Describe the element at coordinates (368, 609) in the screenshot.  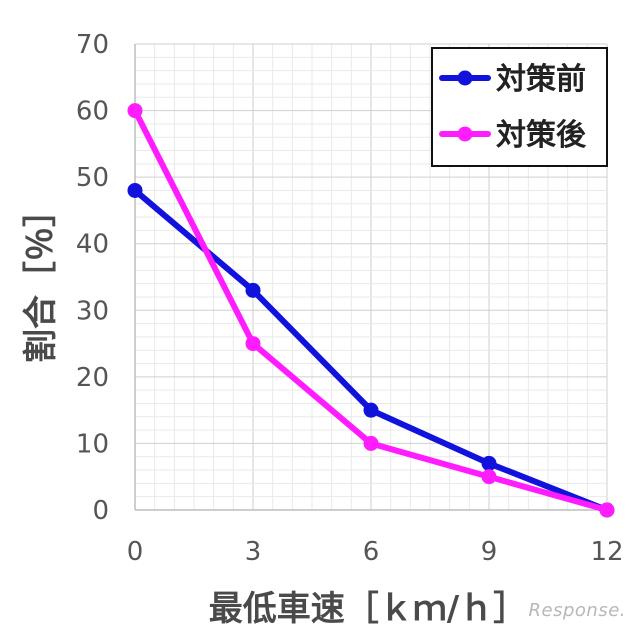
I see `x-axis-label: 最低車速［ｋｍ/ｈ］` at that location.